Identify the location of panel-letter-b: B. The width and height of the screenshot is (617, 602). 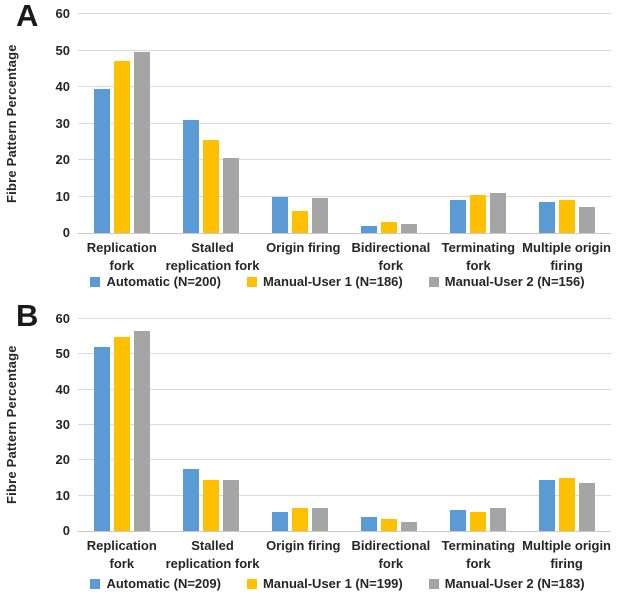
(27, 315).